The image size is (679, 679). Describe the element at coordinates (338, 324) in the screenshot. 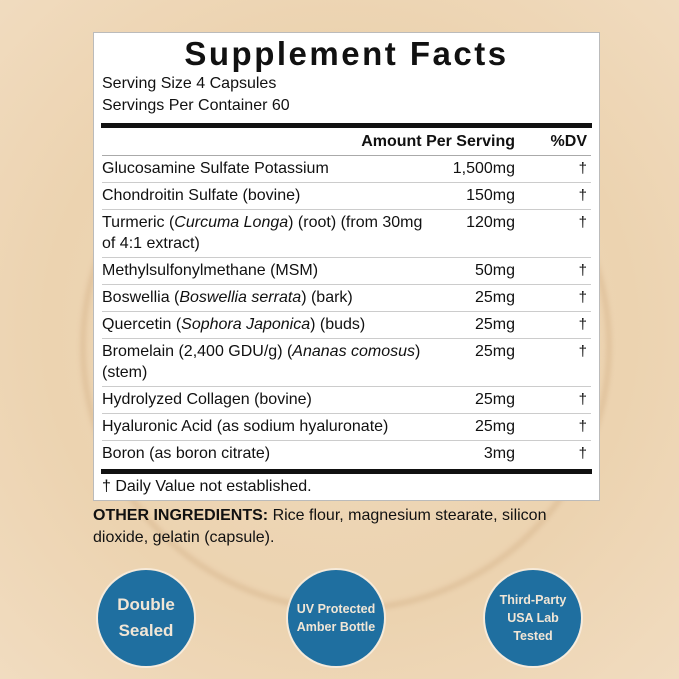

I see `name-part: ) (buds)` at that location.